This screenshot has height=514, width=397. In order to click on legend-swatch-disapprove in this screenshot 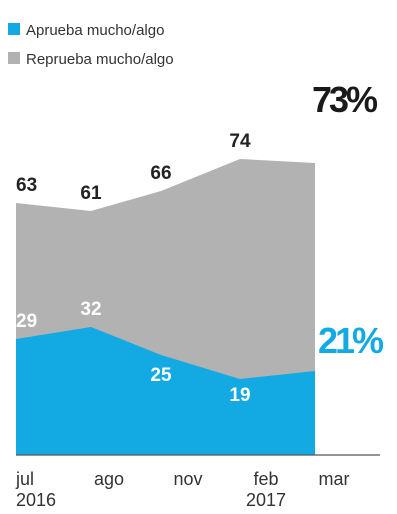, I will do `click(14, 58)`.